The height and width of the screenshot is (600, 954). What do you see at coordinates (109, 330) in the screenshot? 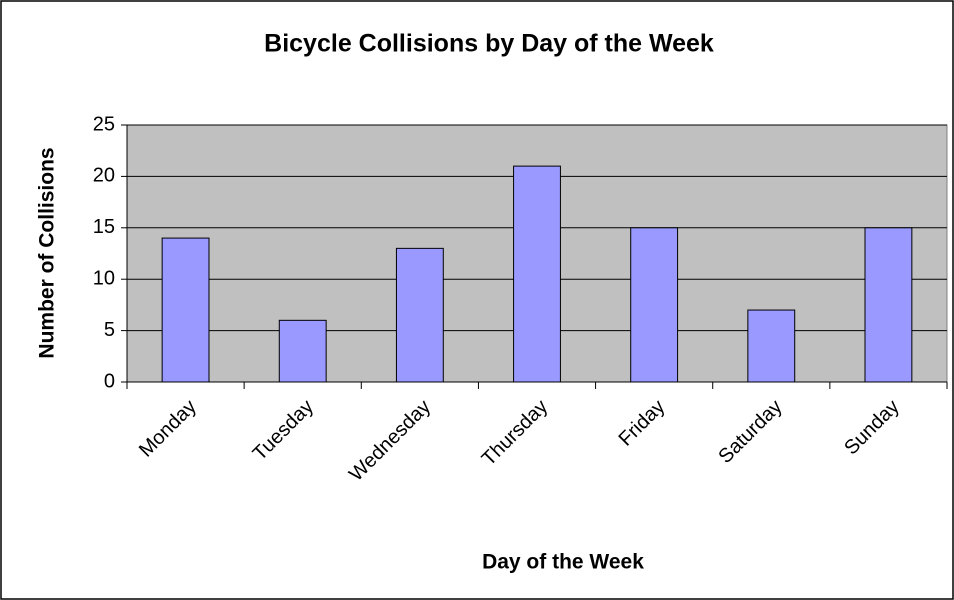
I see `y-tick-label: 5` at bounding box center [109, 330].